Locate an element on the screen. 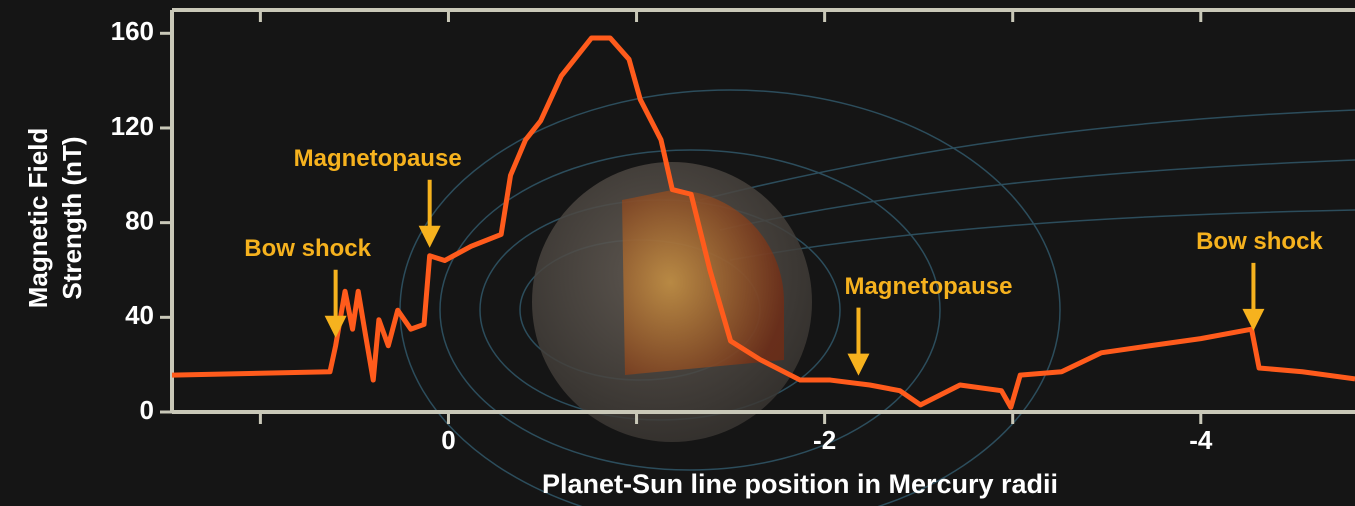  y-tick-label: 80 is located at coordinates (139, 221).